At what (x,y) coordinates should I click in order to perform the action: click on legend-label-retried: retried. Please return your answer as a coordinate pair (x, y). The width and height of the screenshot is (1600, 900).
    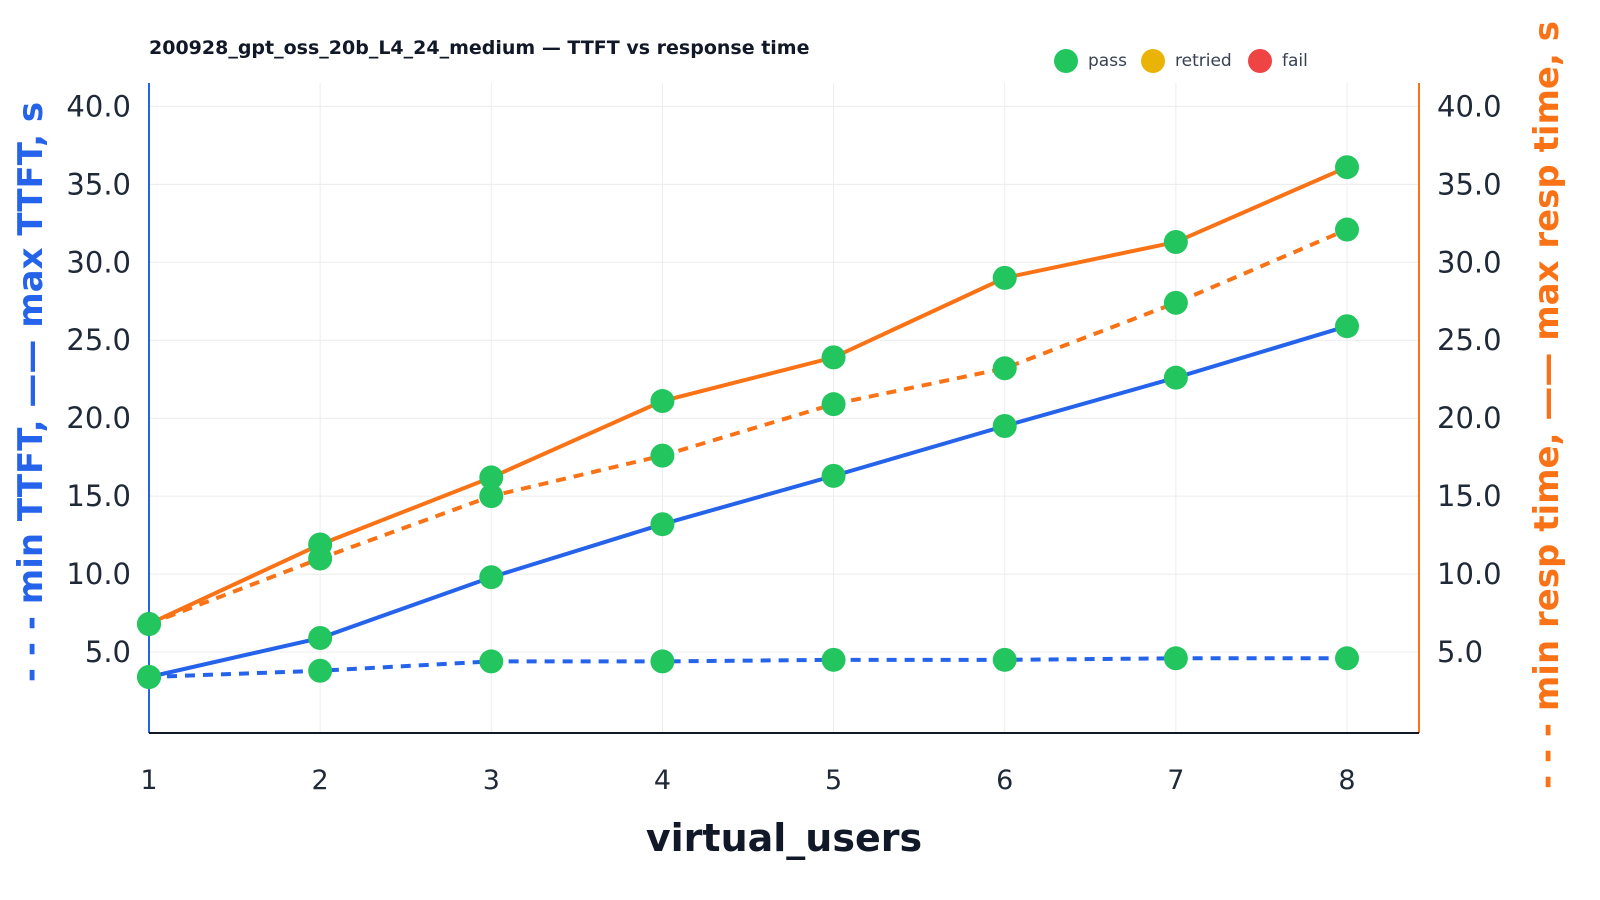
    Looking at the image, I should click on (1203, 61).